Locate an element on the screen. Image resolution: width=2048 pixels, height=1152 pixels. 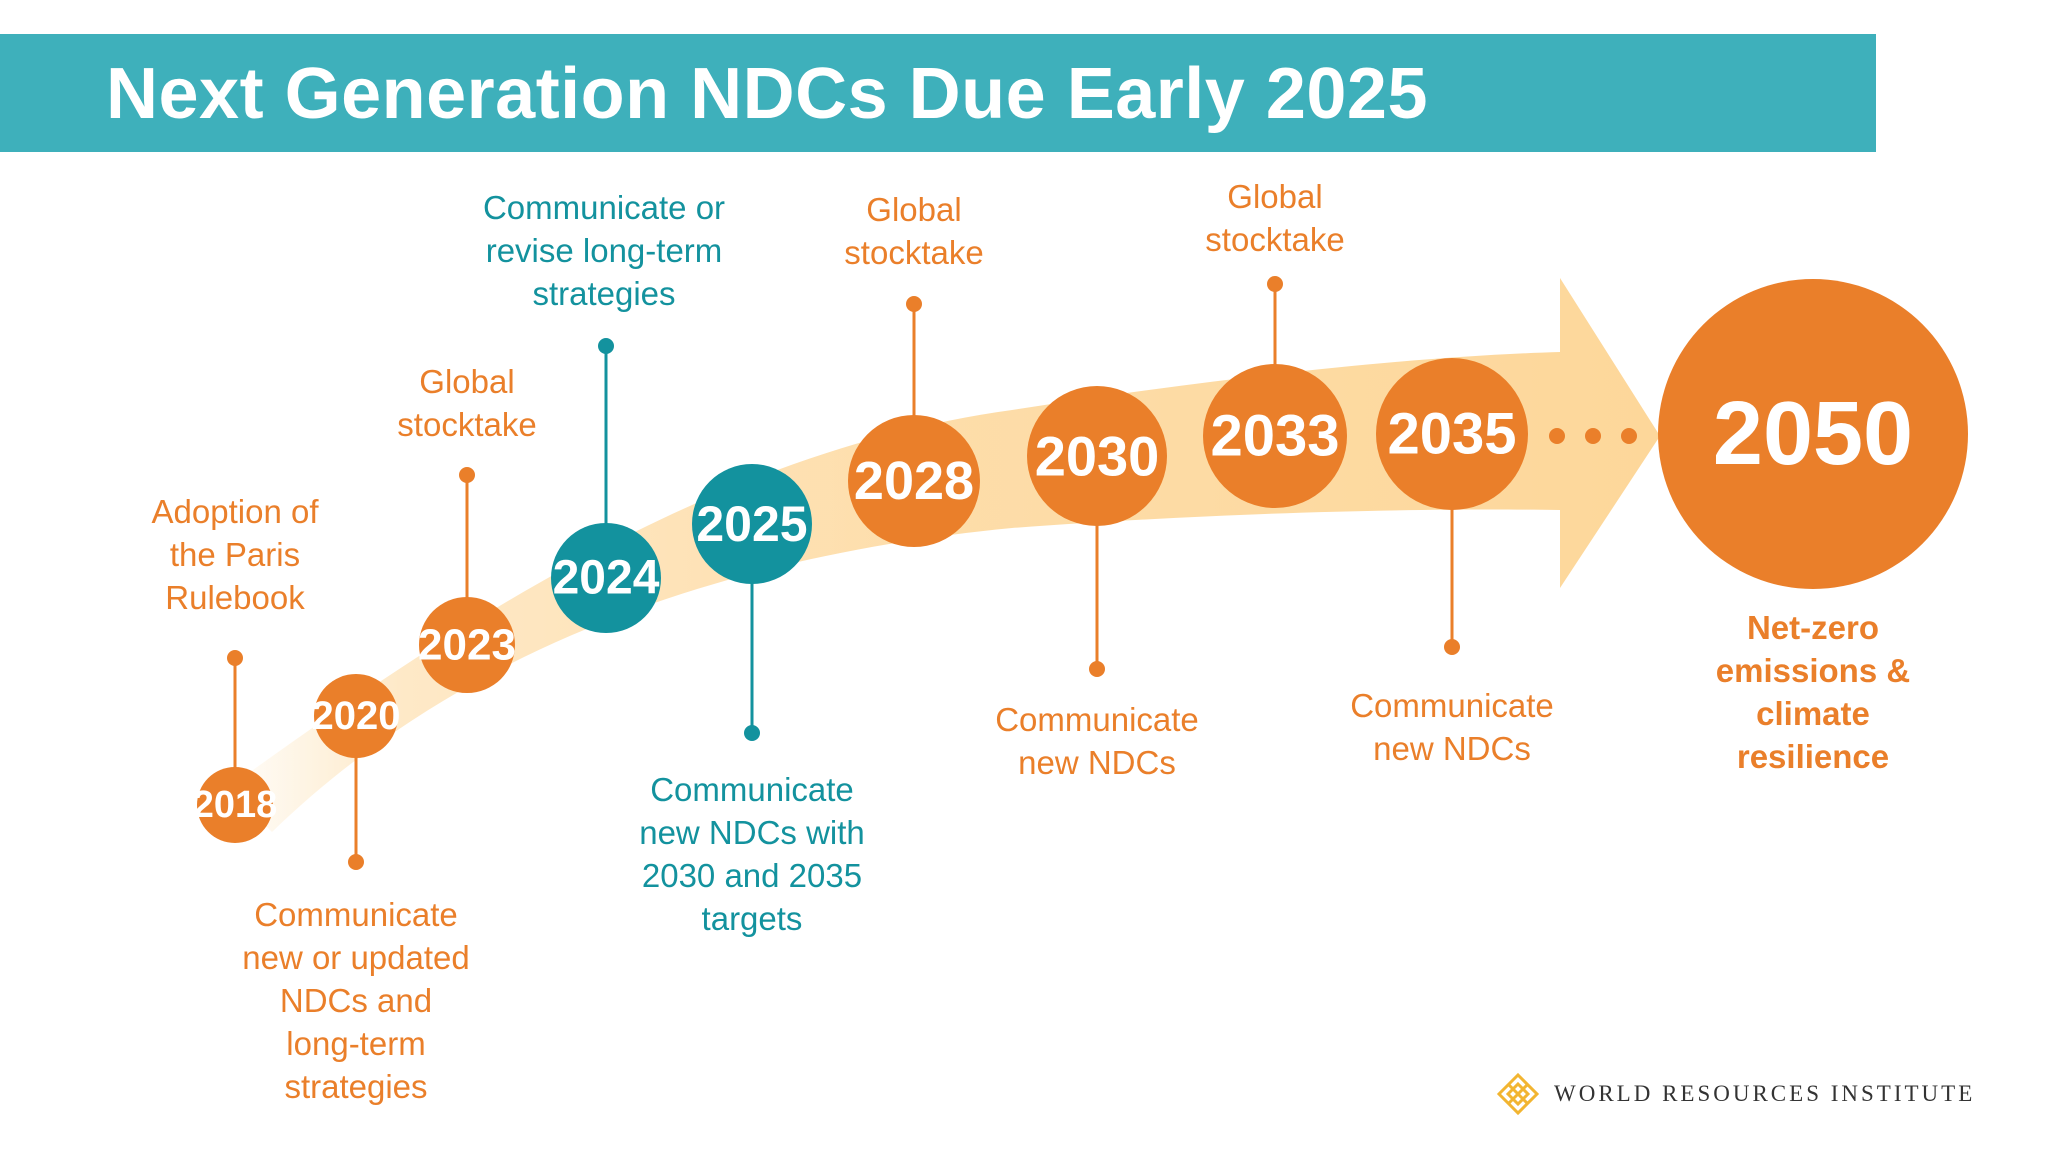
year-label-2028: 2028 is located at coordinates (914, 481).